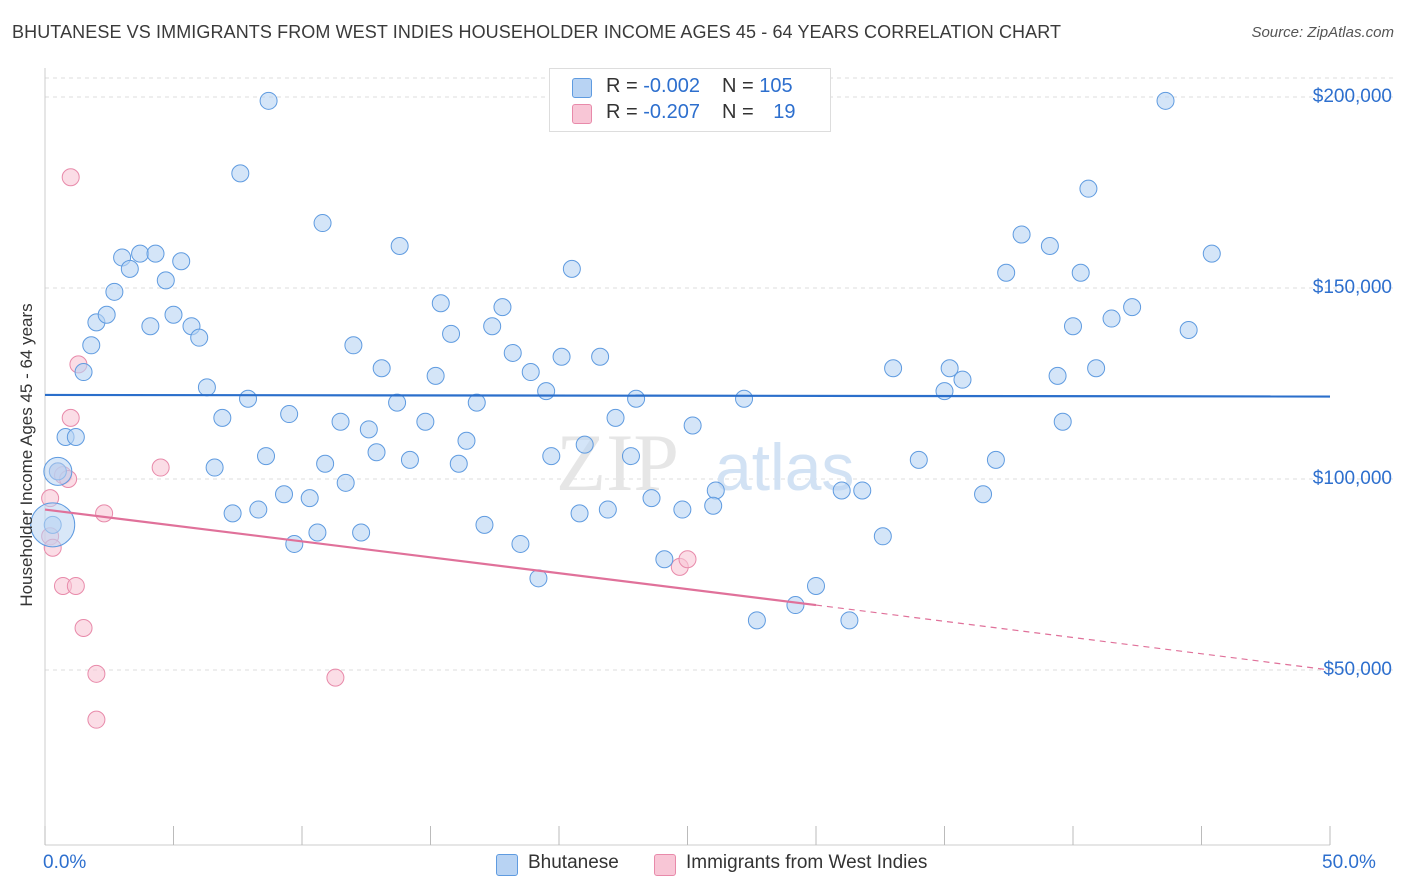  What do you see at coordinates (1352, 96) in the screenshot?
I see `y-tick-label: $200,000` at bounding box center [1352, 96].